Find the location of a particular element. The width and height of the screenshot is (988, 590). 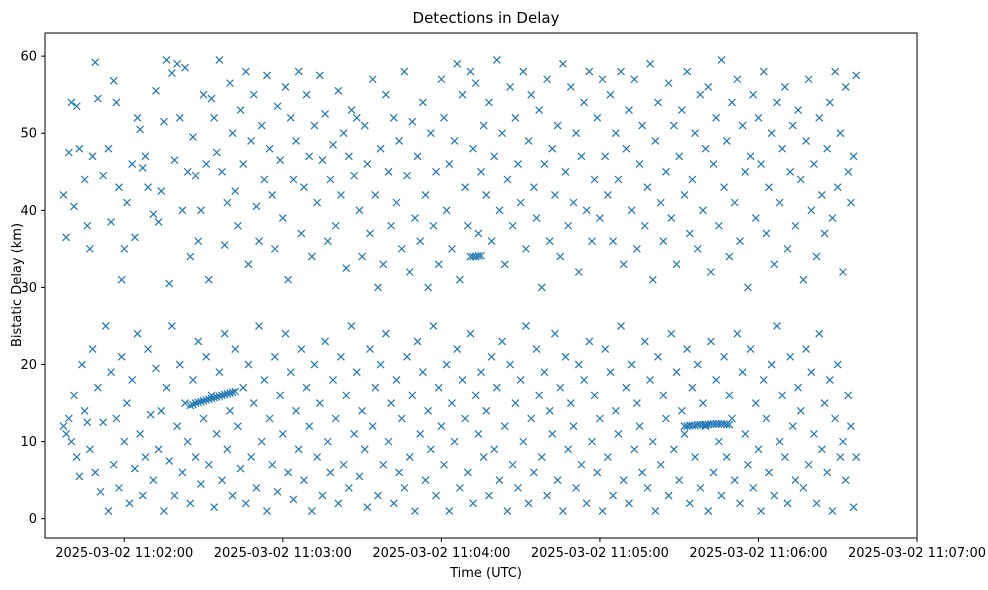

y-tick-label: 50 is located at coordinates (28, 134).